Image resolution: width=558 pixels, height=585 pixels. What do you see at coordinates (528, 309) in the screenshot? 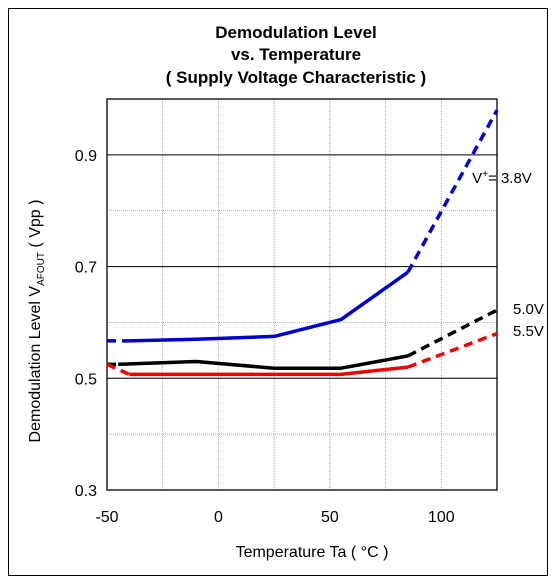
I see `series-label-1: 5.0V` at bounding box center [528, 309].